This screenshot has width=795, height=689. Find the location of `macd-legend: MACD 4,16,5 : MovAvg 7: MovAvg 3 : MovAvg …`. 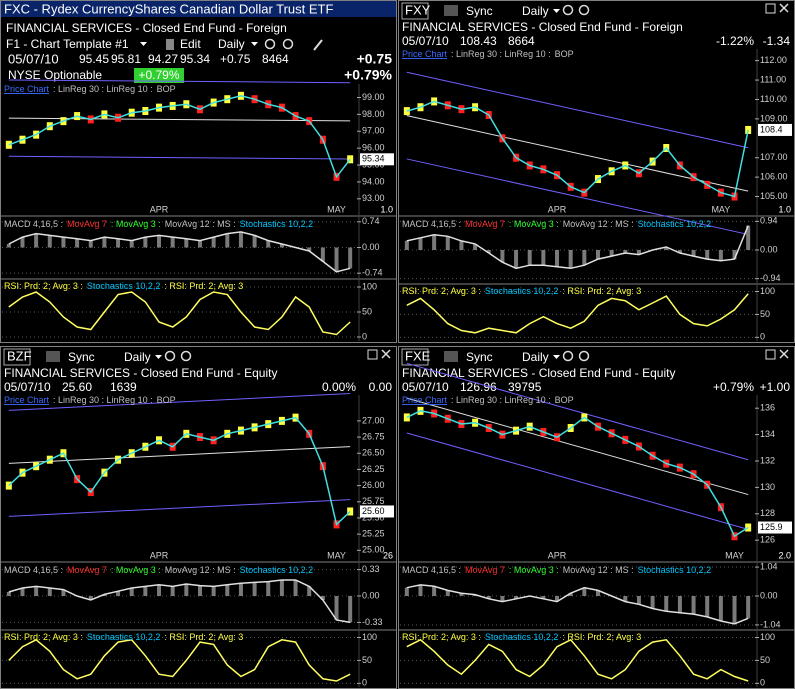

macd-legend: MACD 4,16,5 : MovAvg 7: MovAvg 3 : MovAvg … is located at coordinates (158, 224).